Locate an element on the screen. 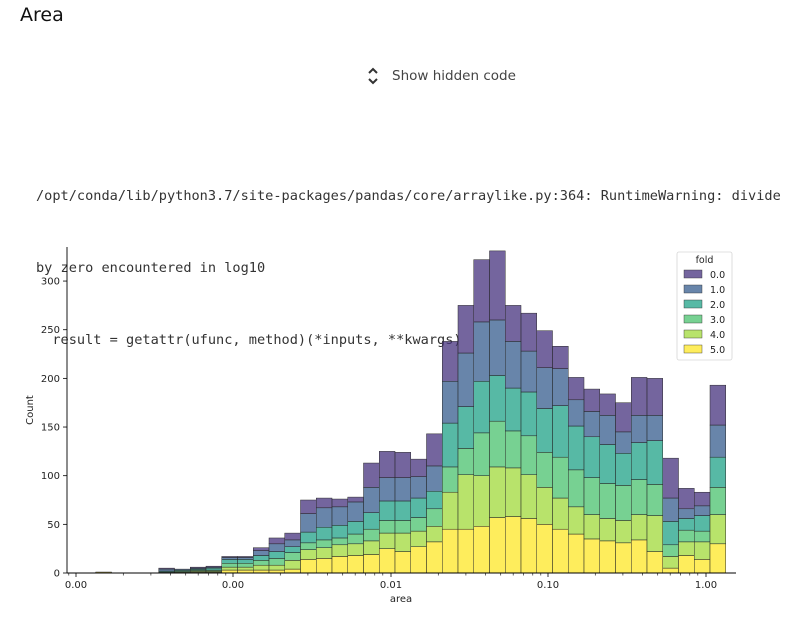 The width and height of the screenshot is (792, 625). show-hidden-code-toggle: Show hidden code is located at coordinates (441, 76).